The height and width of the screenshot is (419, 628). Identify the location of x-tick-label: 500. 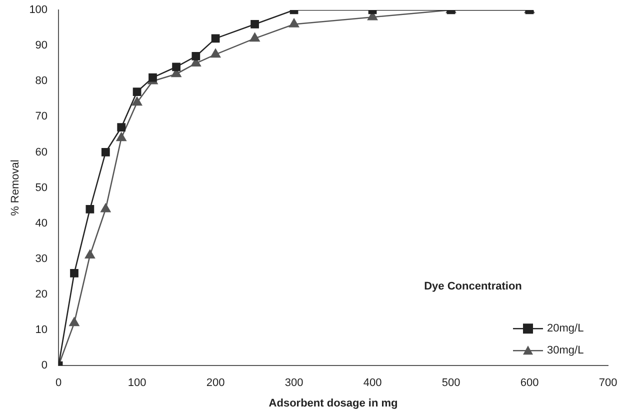
(451, 383).